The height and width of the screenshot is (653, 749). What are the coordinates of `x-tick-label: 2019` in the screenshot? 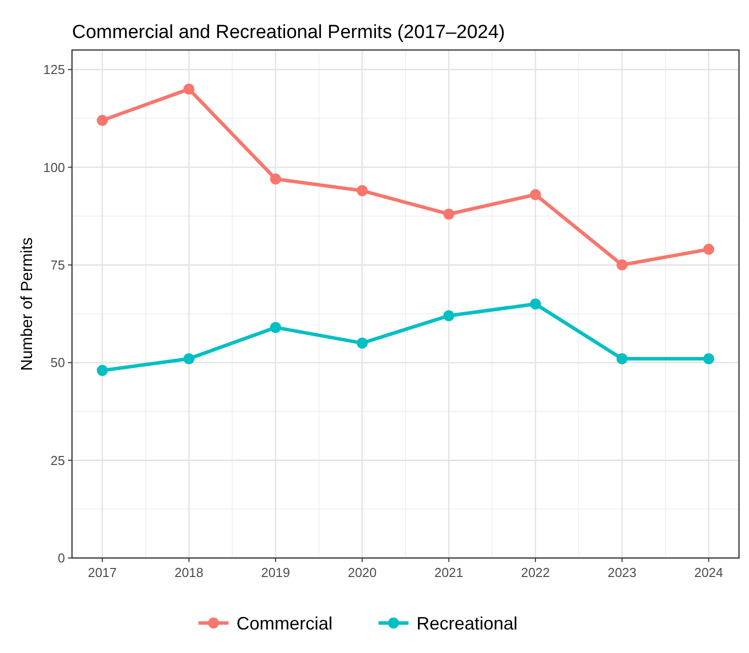 It's located at (275, 572).